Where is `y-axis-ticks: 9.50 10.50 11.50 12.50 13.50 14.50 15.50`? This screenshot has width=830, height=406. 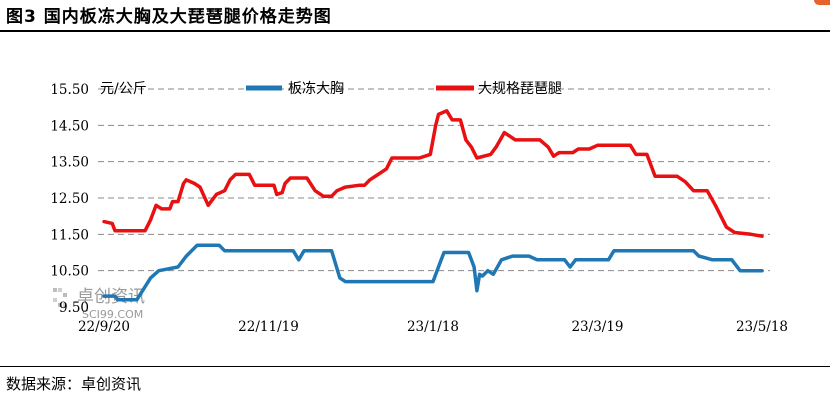
y-axis-ticks: 9.50 10.50 11.50 12.50 13.50 14.50 15.50 is located at coordinates (69, 199).